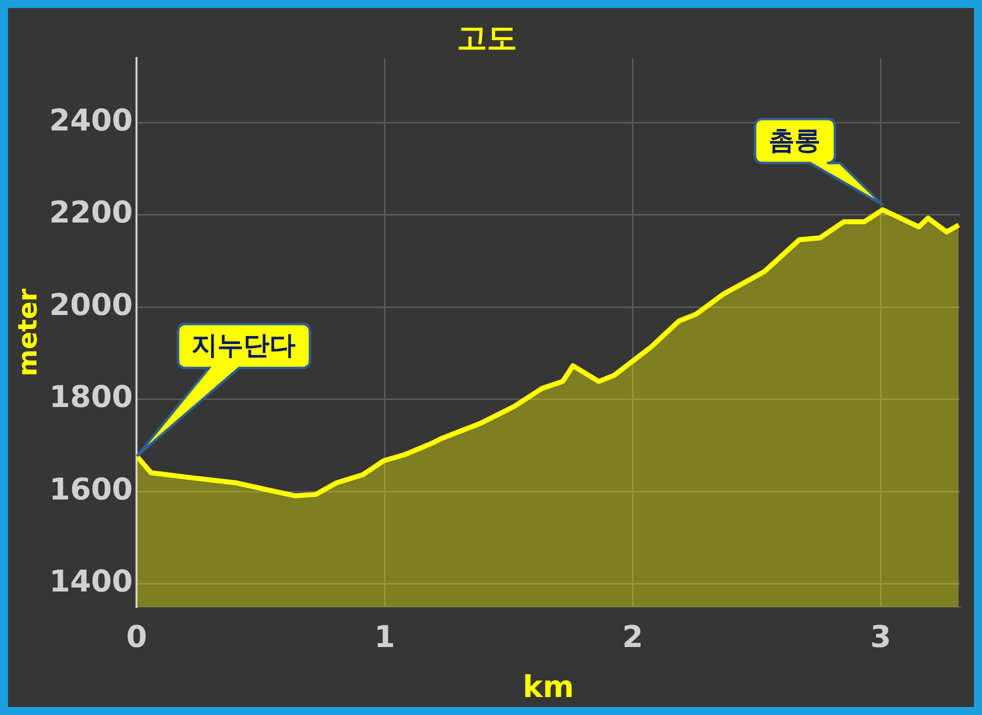 This screenshot has width=982, height=715. What do you see at coordinates (28, 332) in the screenshot?
I see `y-axis-title: meter` at bounding box center [28, 332].